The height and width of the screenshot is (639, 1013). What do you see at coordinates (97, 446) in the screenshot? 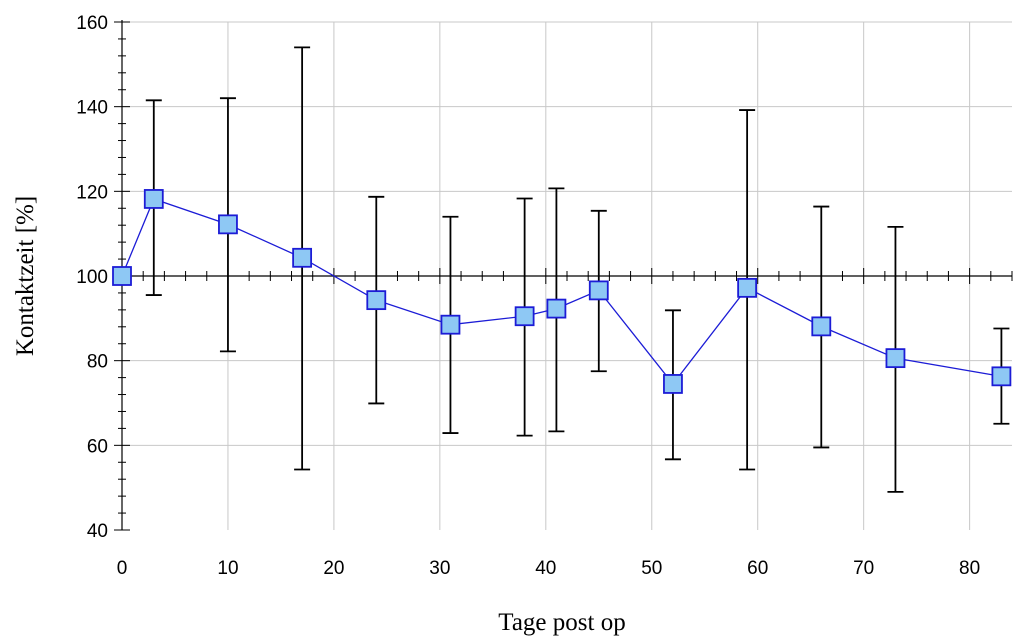
I see `y-tick-label: 60` at bounding box center [97, 446].